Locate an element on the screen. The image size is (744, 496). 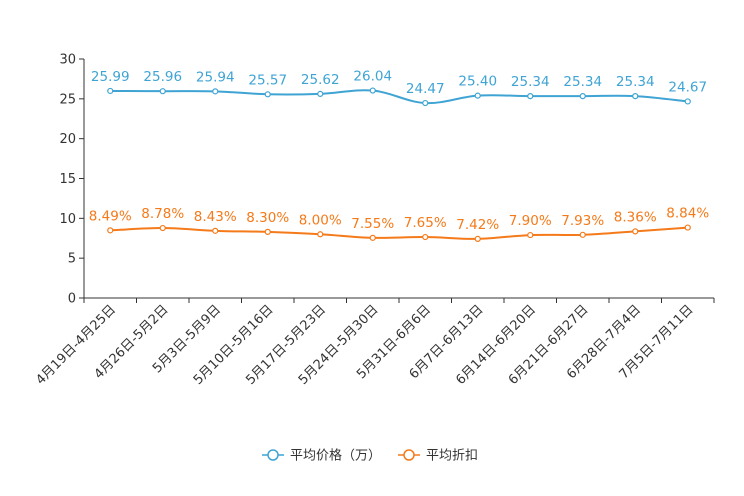
data-label: 8.84% is located at coordinates (687, 214).